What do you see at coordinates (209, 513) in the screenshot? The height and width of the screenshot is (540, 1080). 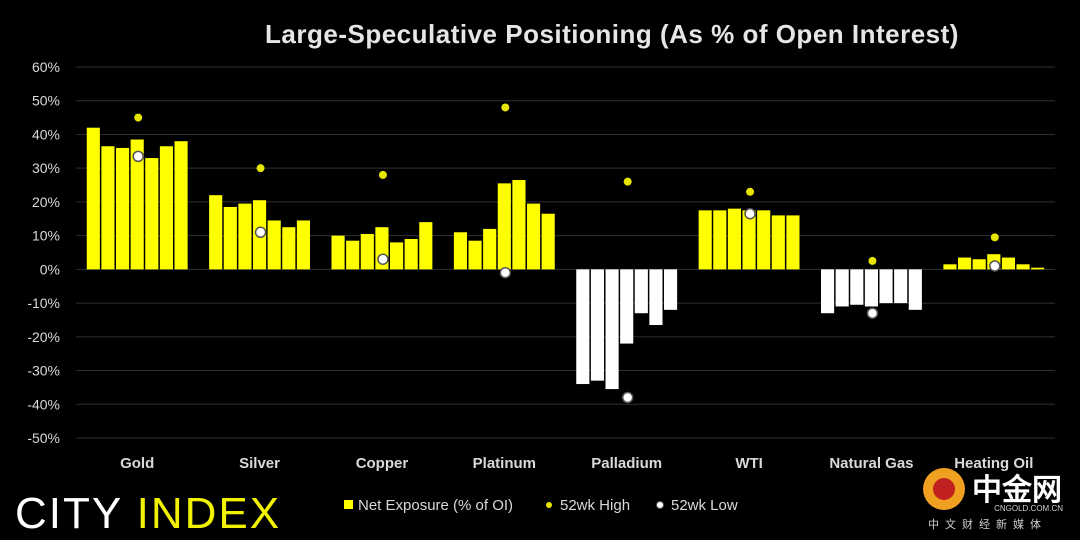 I see `brand-index: INDEX` at bounding box center [209, 513].